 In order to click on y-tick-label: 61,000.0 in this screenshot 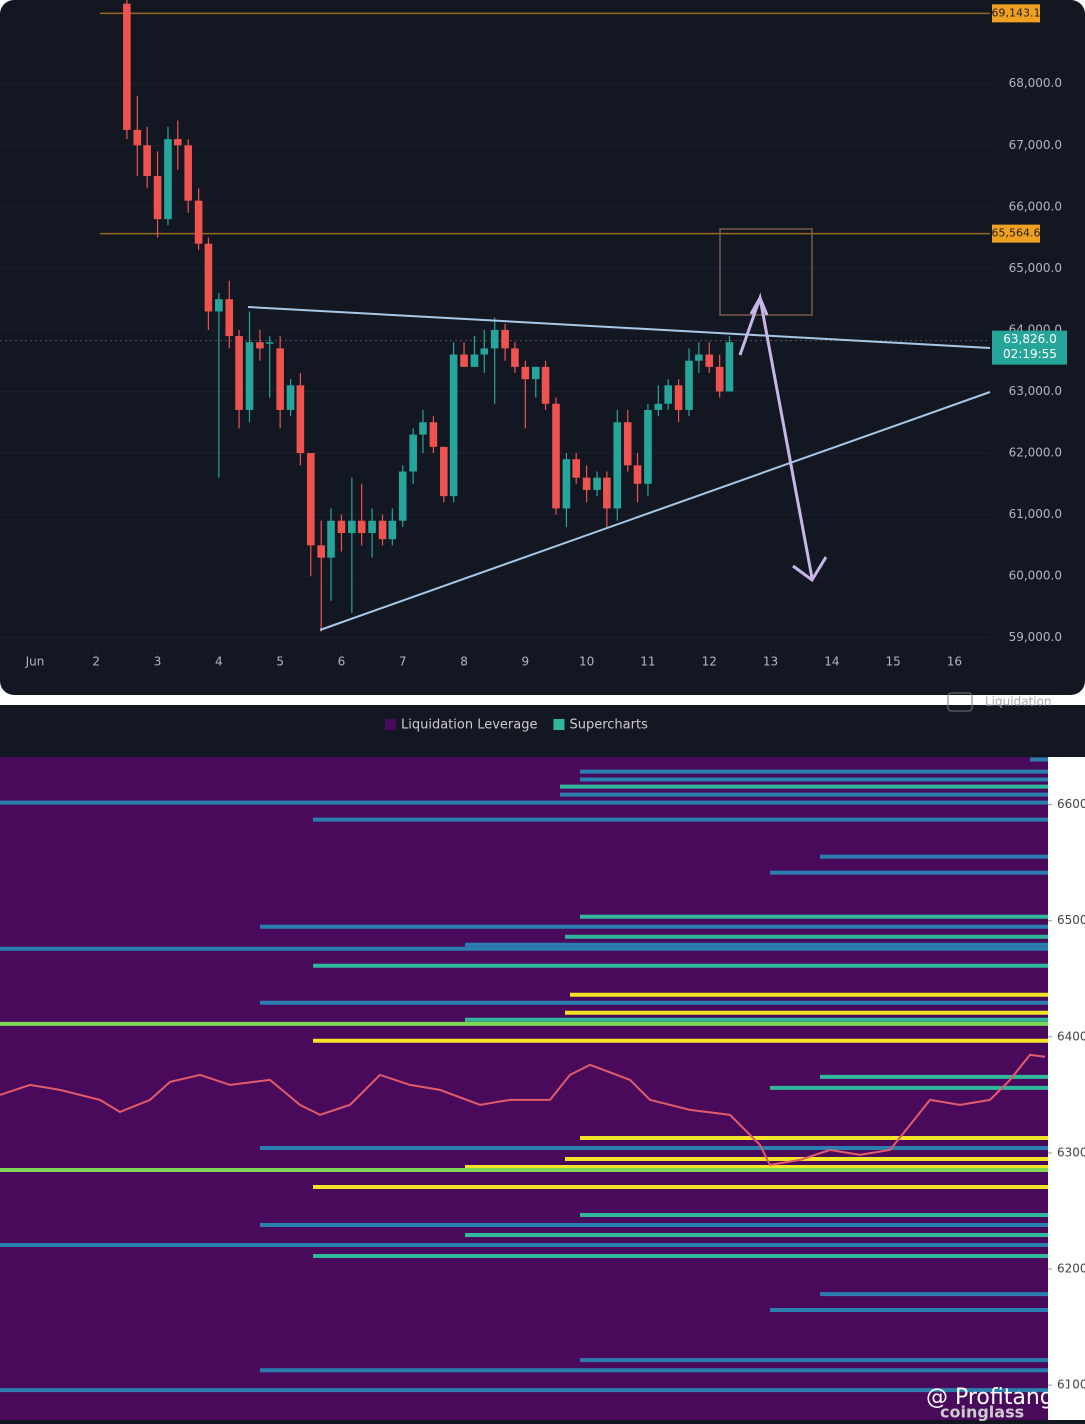, I will do `click(1035, 514)`.